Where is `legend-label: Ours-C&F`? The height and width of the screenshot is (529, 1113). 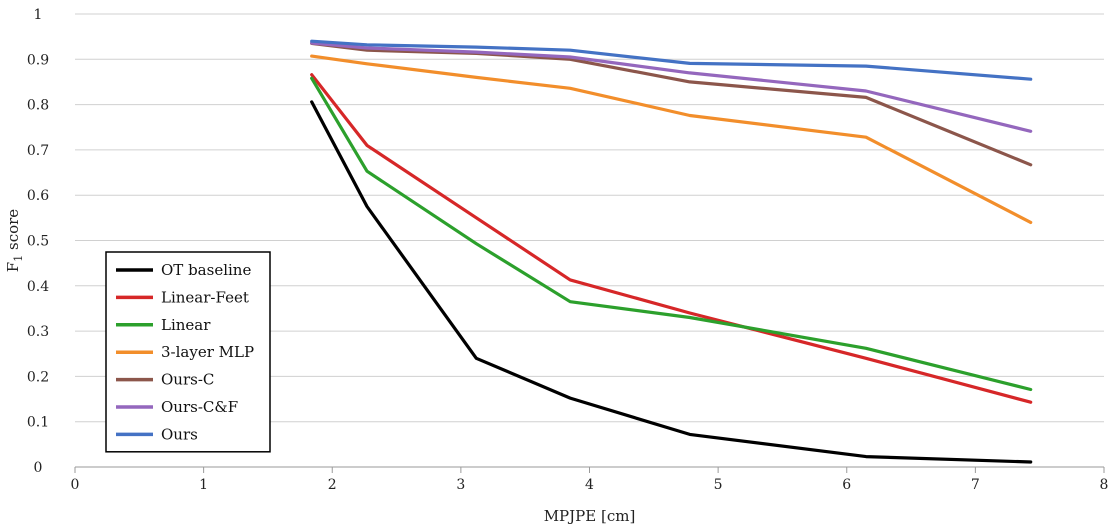
legend-label: Ours-C&F is located at coordinates (199, 407).